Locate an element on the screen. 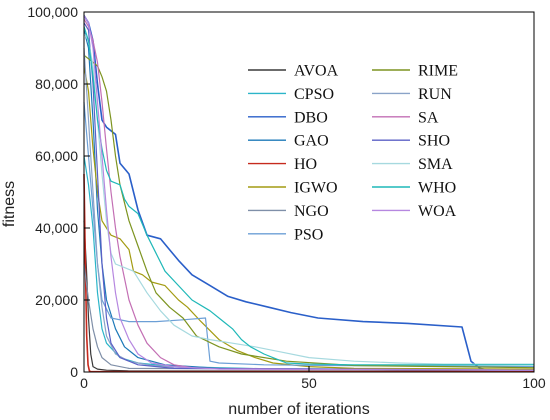 The height and width of the screenshot is (420, 550). legend-label-avoa: AVOA is located at coordinates (316, 71).